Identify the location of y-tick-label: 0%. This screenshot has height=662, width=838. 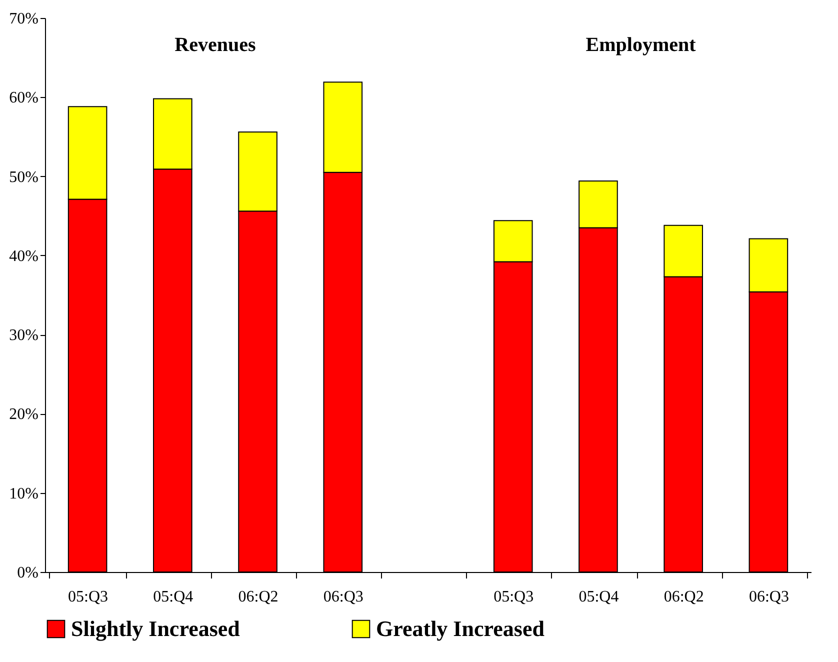
(27, 573).